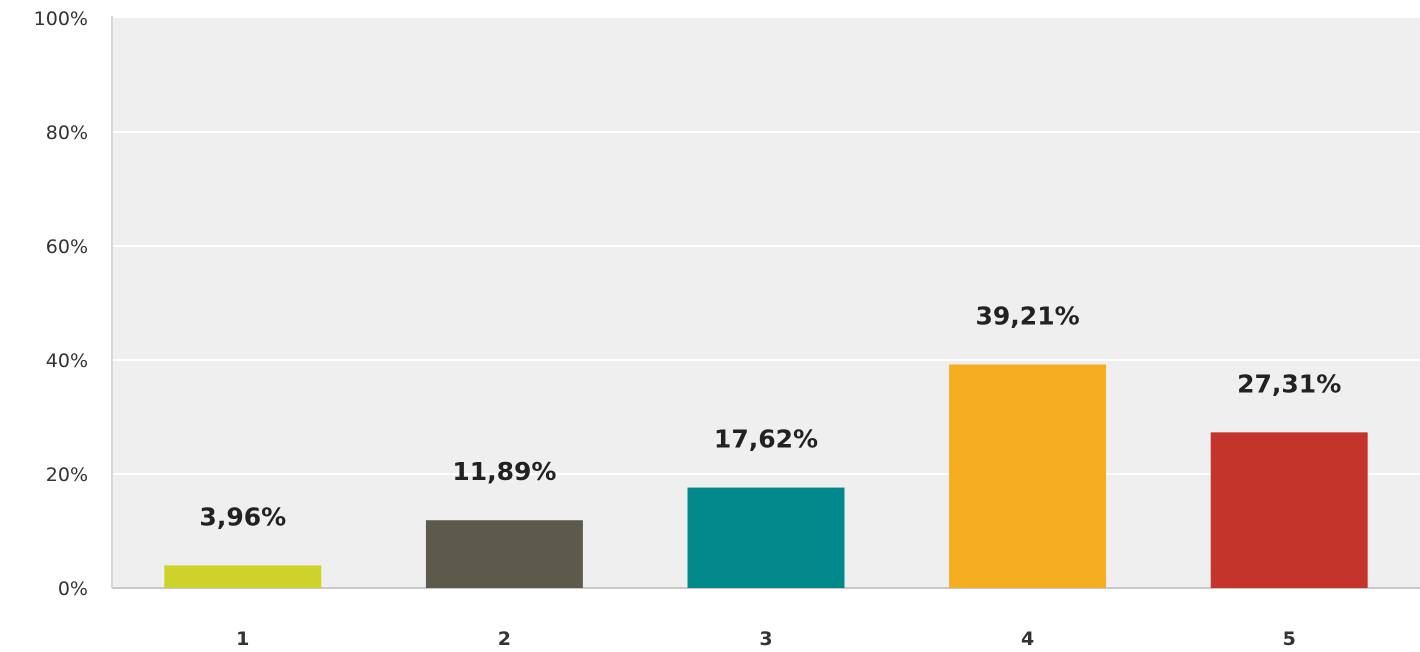 Image resolution: width=1420 pixels, height=652 pixels. What do you see at coordinates (67, 133) in the screenshot?
I see `y-tick-label: 80%` at bounding box center [67, 133].